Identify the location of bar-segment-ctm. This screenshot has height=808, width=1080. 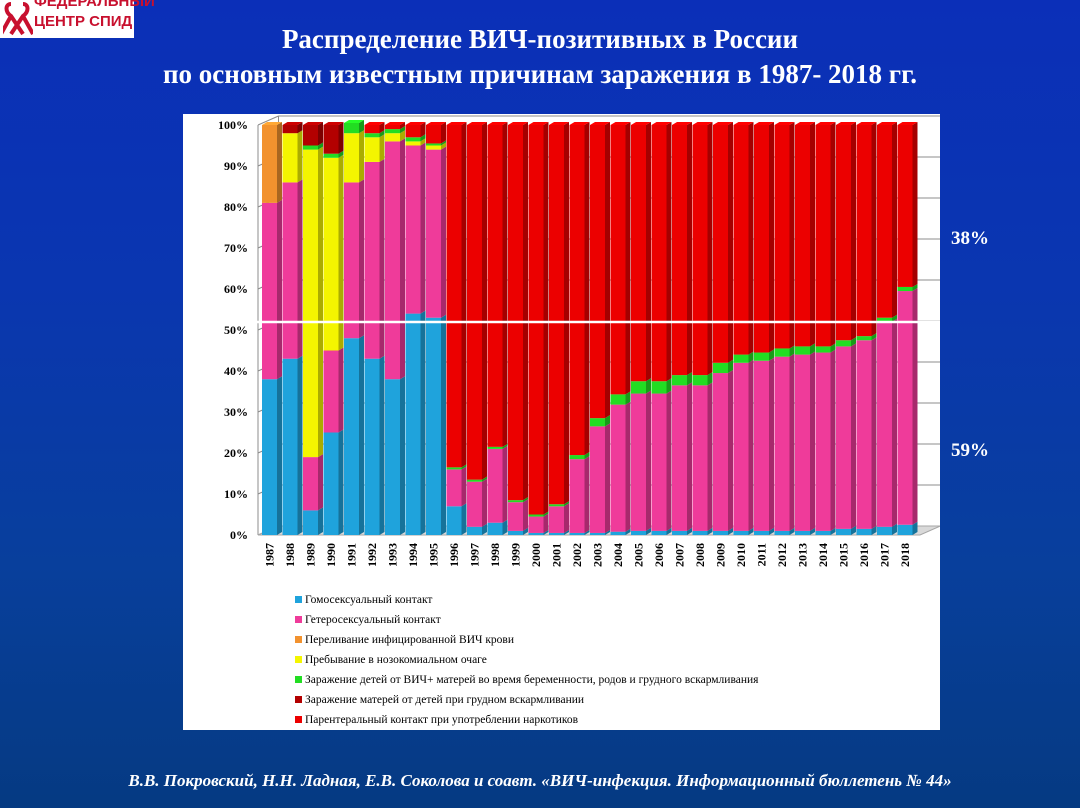
(290, 129).